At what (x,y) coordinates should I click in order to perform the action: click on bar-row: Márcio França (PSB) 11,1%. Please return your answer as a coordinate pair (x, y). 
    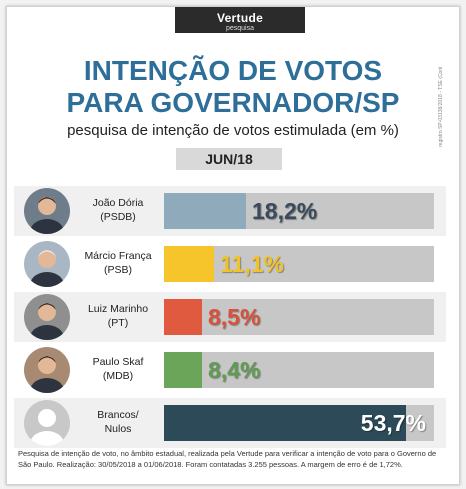
    Looking at the image, I should click on (230, 264).